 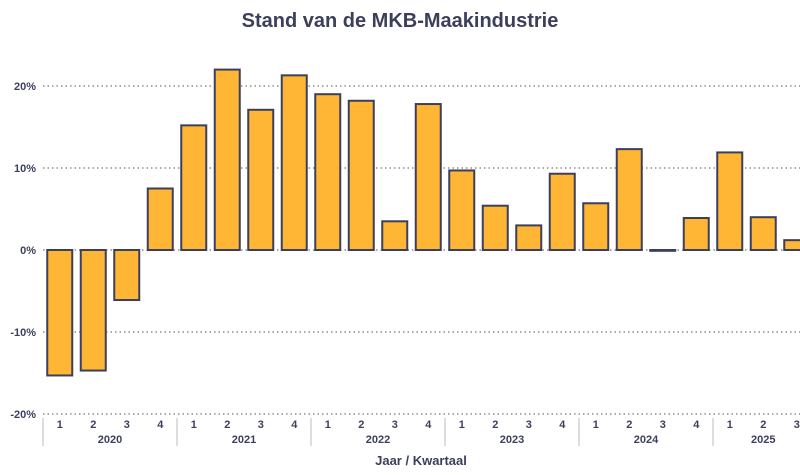 I want to click on year-label: 2024, so click(x=646, y=440).